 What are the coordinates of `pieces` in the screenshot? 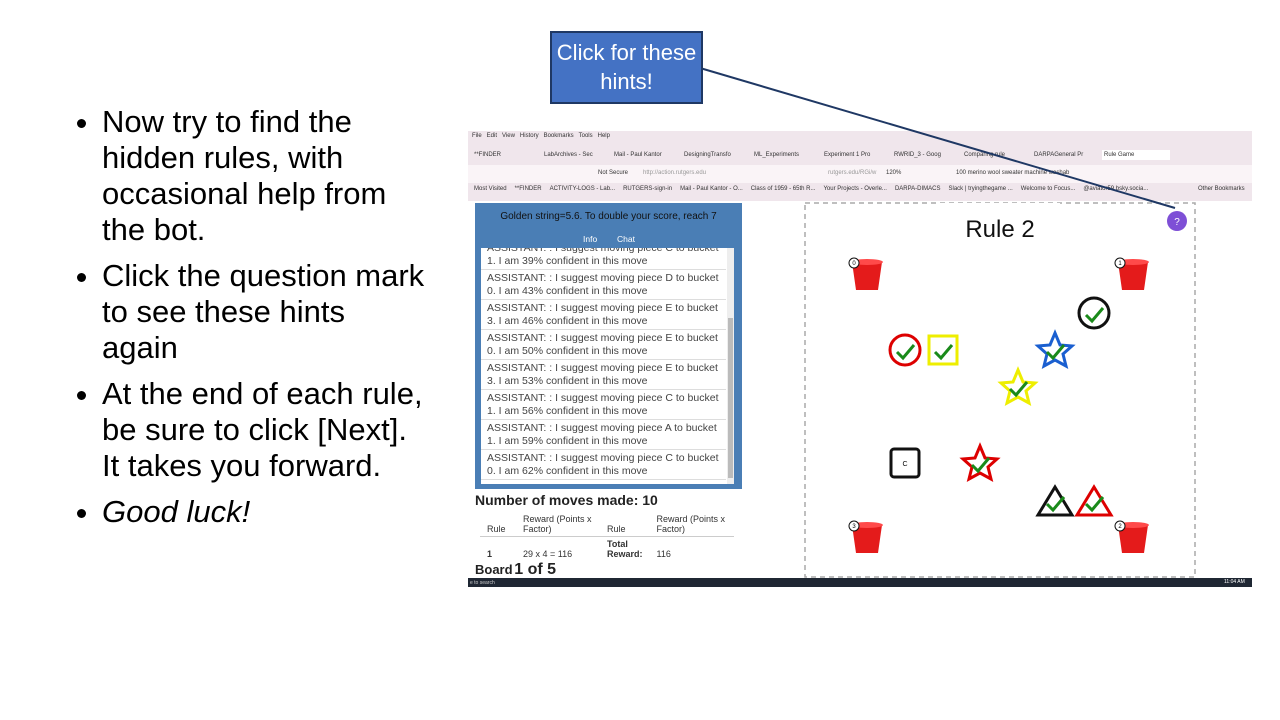 It's located at (1001, 406).